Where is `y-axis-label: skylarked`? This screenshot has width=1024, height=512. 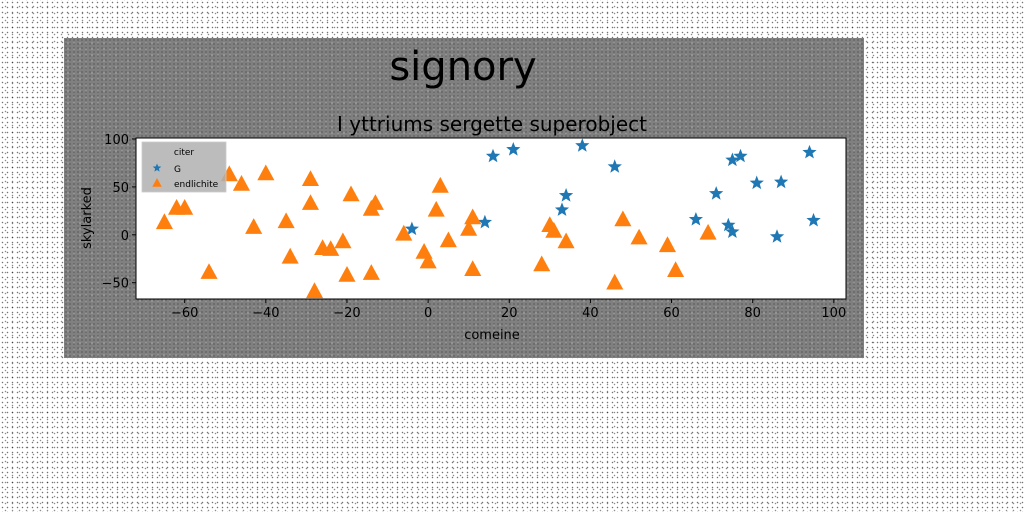 y-axis-label: skylarked is located at coordinates (87, 218).